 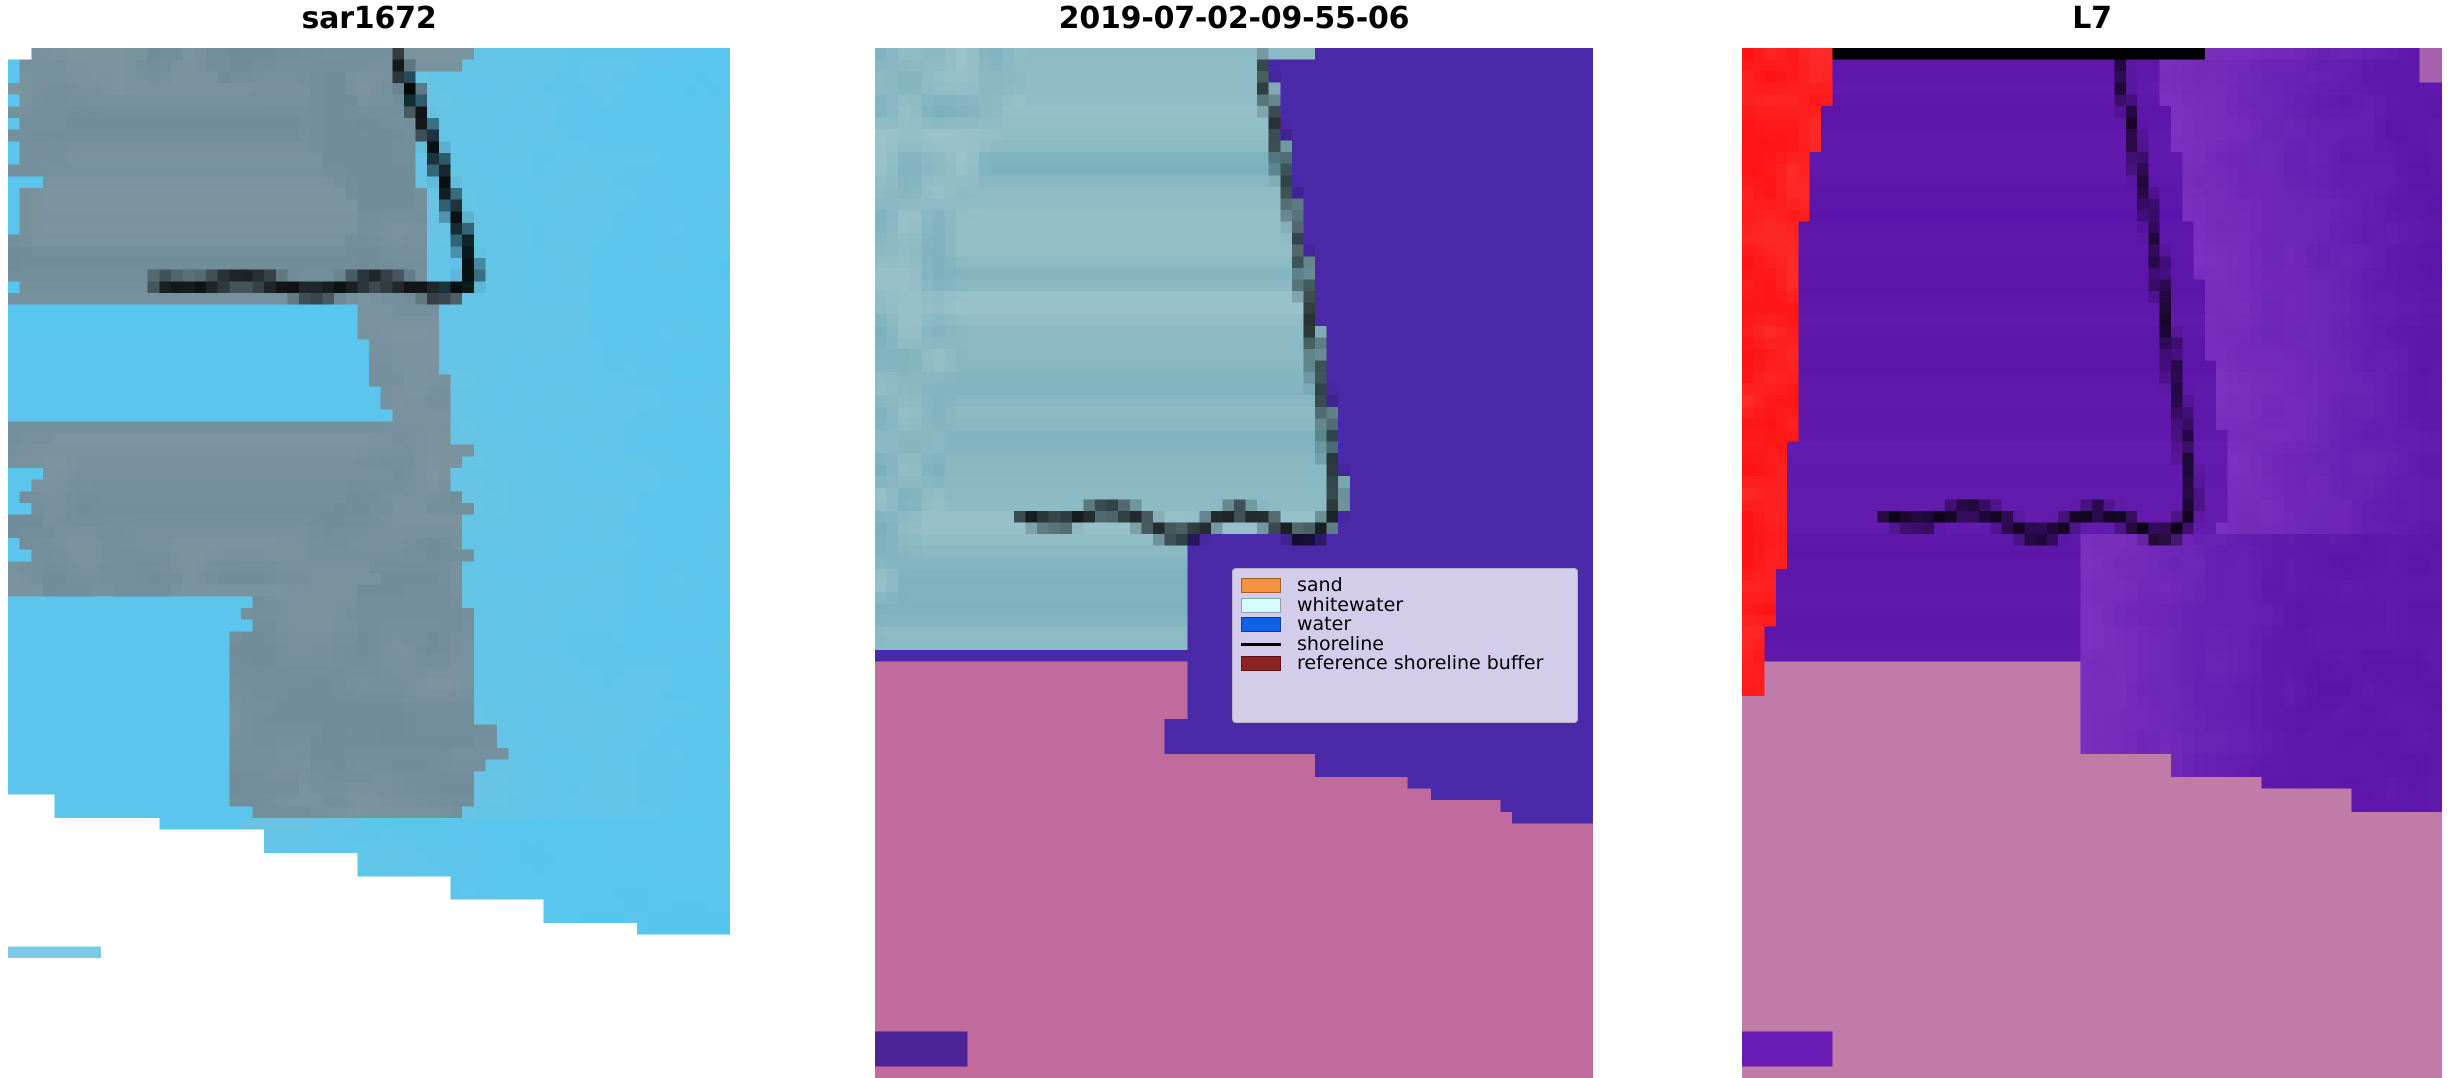 I want to click on legend-swatch-whitewater, so click(x=1261, y=605).